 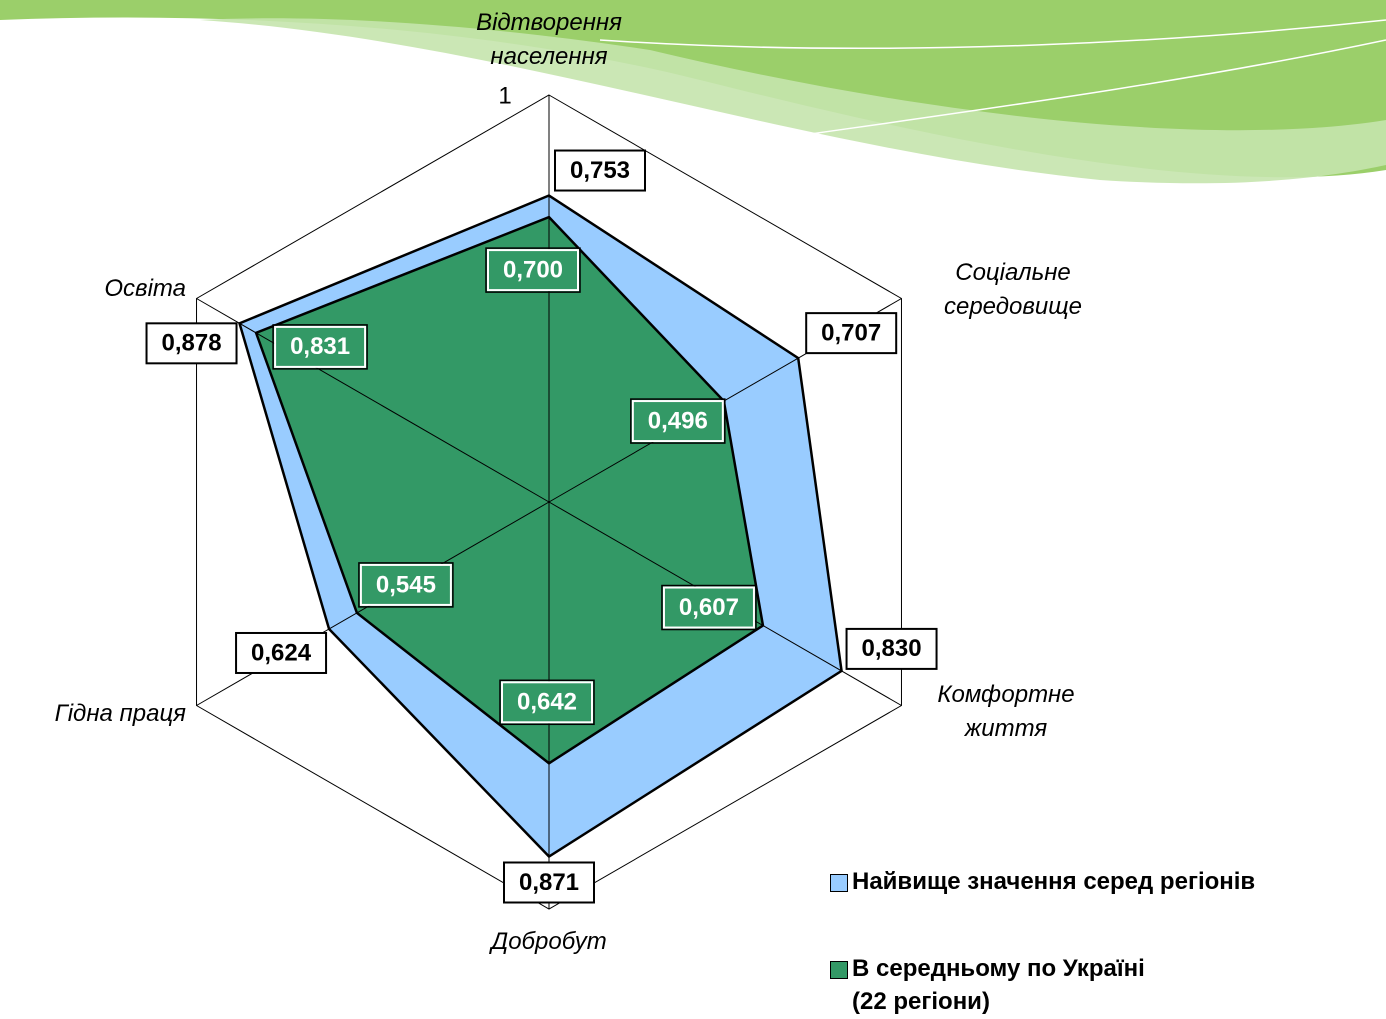 What do you see at coordinates (1006, 711) in the screenshot?
I see `category-label: Комфортне життя` at bounding box center [1006, 711].